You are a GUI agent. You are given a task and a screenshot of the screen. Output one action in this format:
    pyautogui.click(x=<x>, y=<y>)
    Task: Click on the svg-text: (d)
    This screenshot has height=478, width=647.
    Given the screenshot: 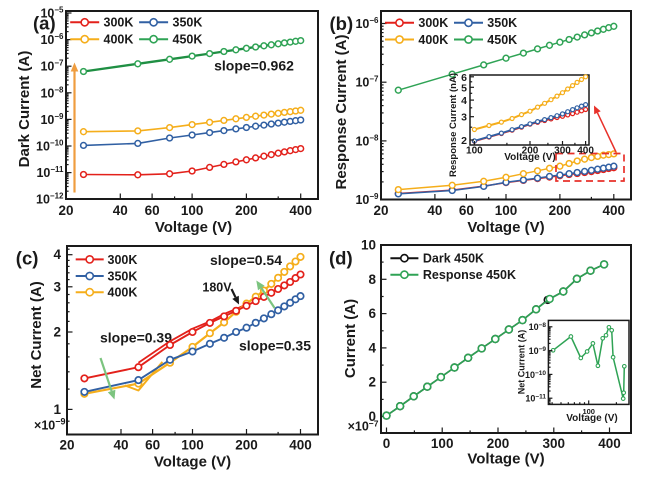 What is the action you would take?
    pyautogui.click(x=341, y=258)
    